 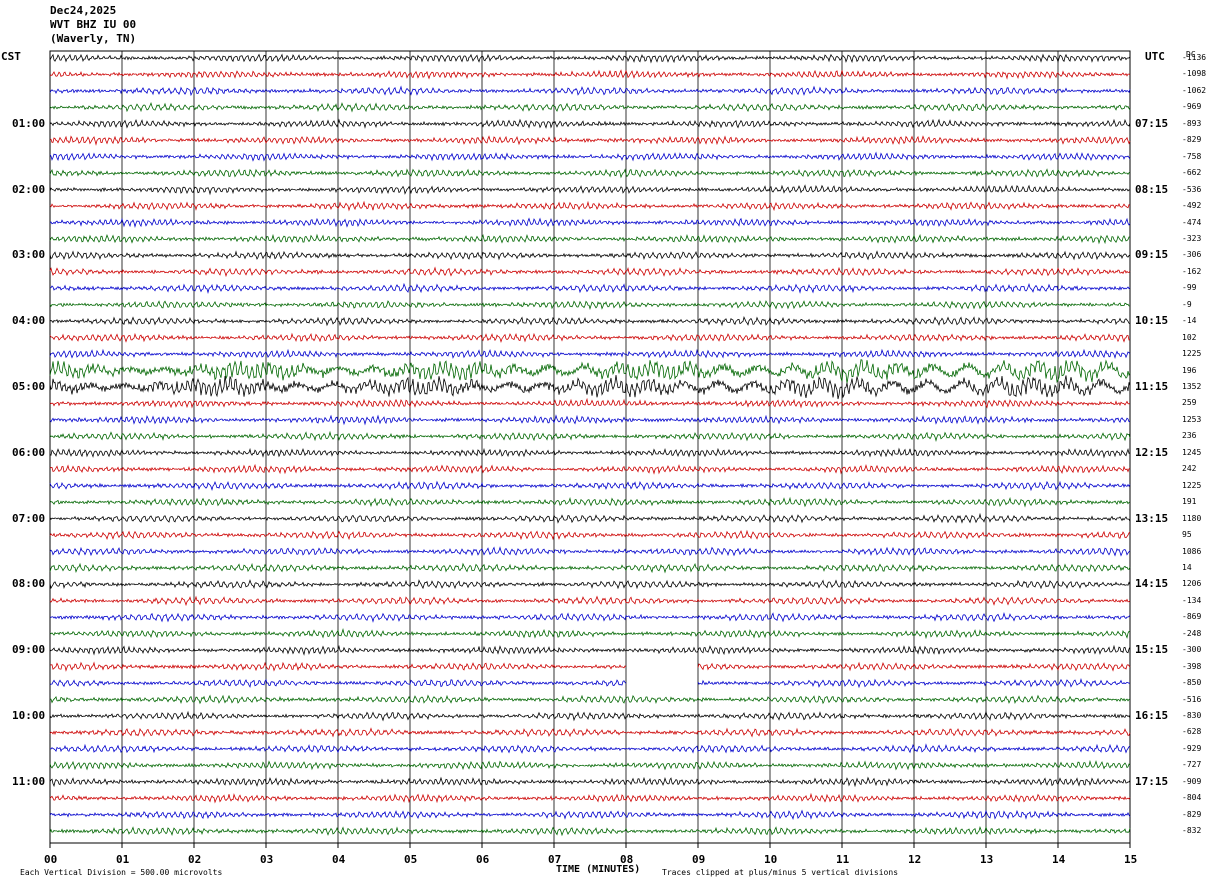 I want to click on dc-offset-label: 196, so click(x=1189, y=370).